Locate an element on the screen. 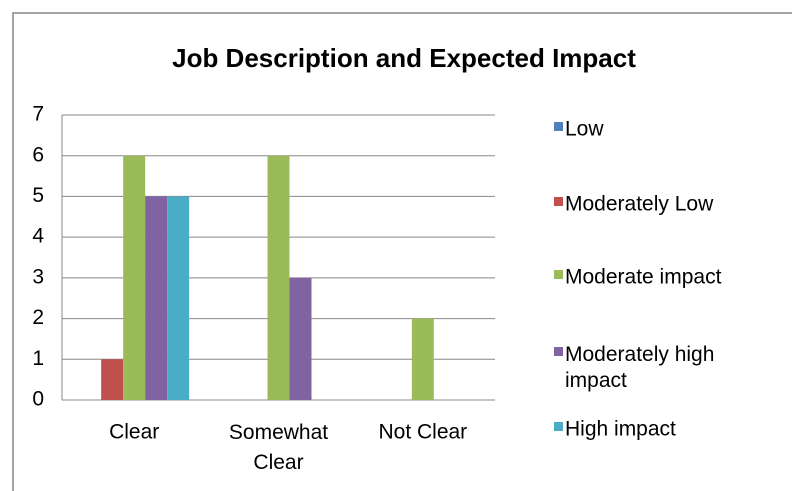 This screenshot has height=491, width=792. legend-label: Moderately high impact is located at coordinates (639, 367).